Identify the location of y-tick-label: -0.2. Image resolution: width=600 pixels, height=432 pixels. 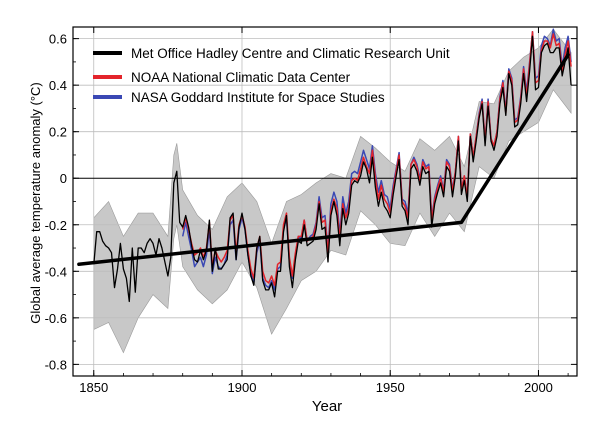
(56, 225).